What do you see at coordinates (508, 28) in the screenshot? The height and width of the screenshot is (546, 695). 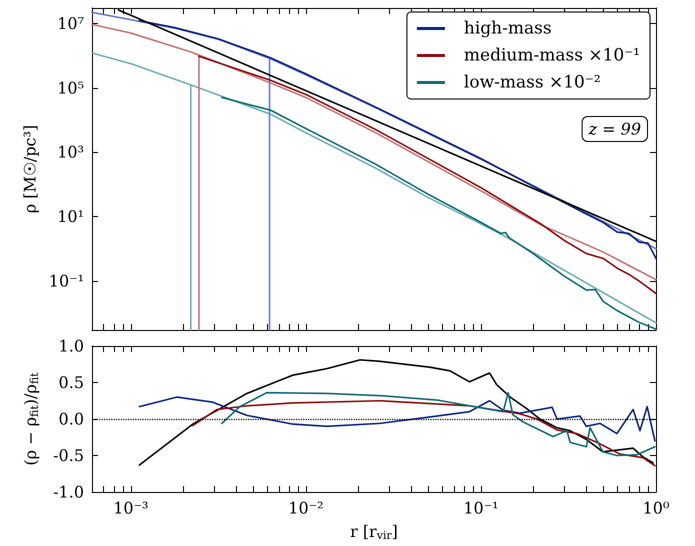 I see `legend-label: high-mass` at bounding box center [508, 28].